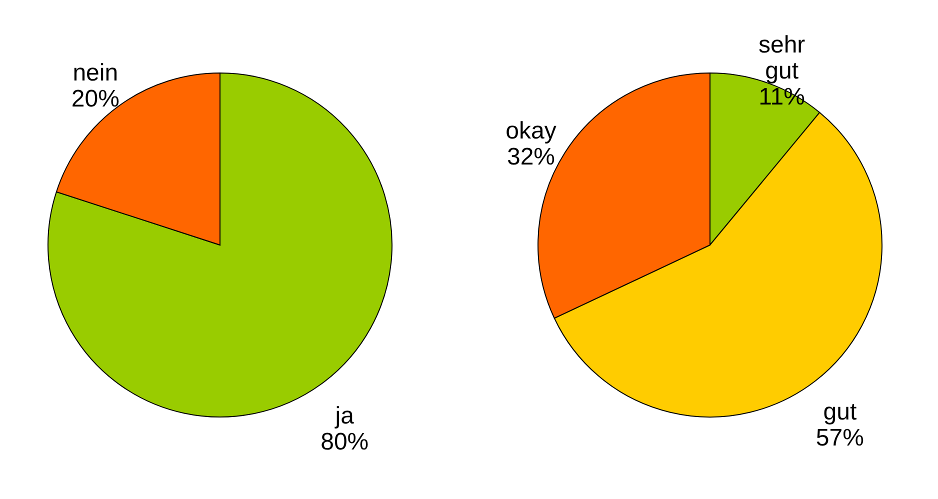 Image resolution: width=938 pixels, height=499 pixels. What do you see at coordinates (344, 416) in the screenshot?
I see `slice-label: ja` at bounding box center [344, 416].